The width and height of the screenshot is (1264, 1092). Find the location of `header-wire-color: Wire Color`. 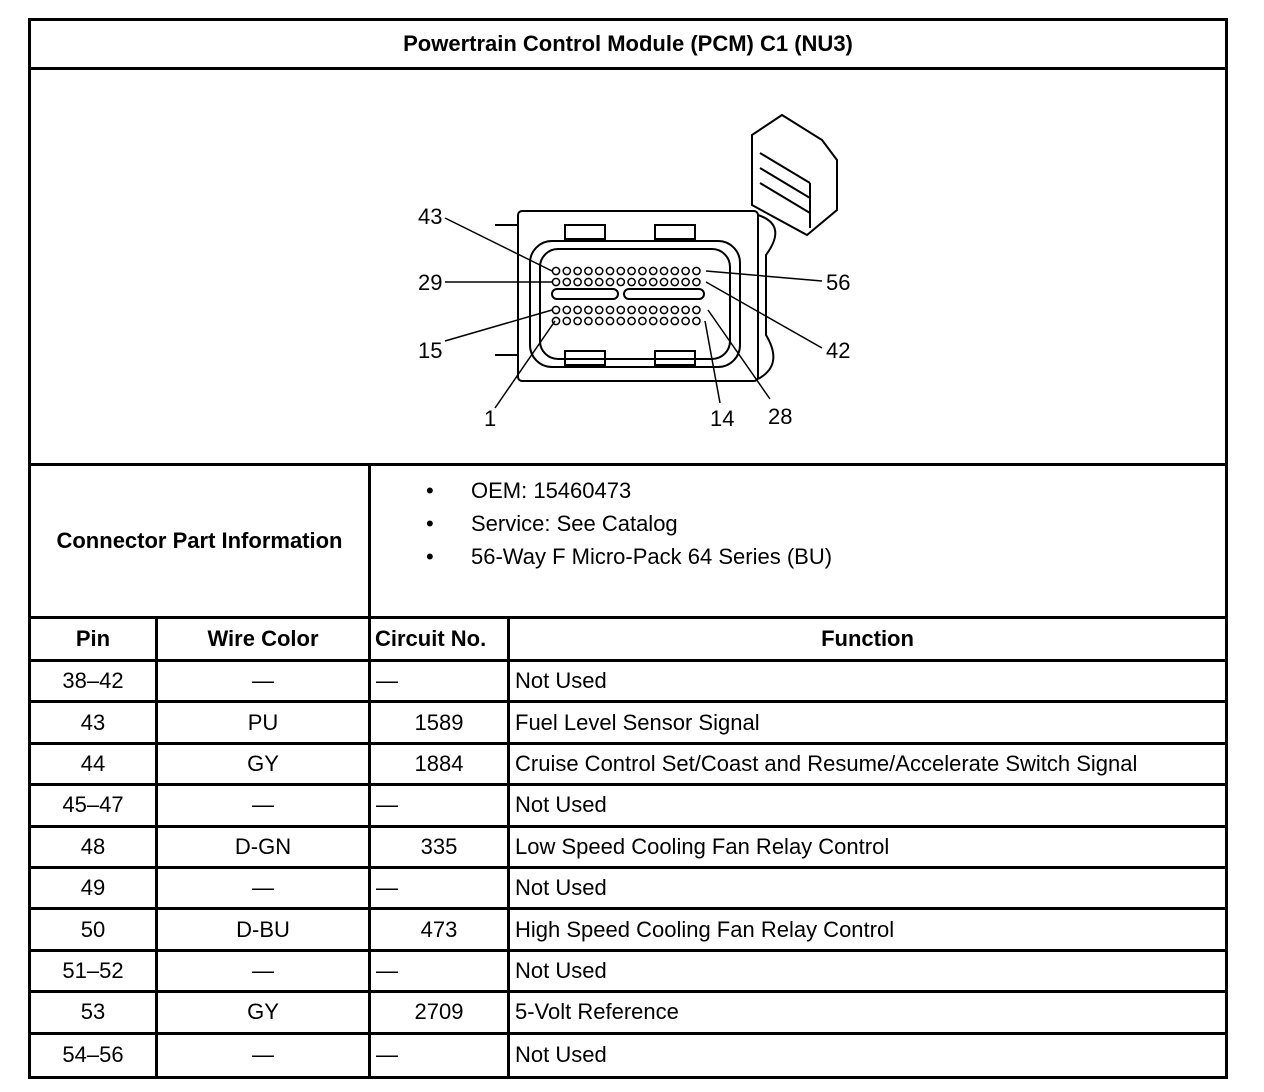

header-wire-color: Wire Color is located at coordinates (264, 639).